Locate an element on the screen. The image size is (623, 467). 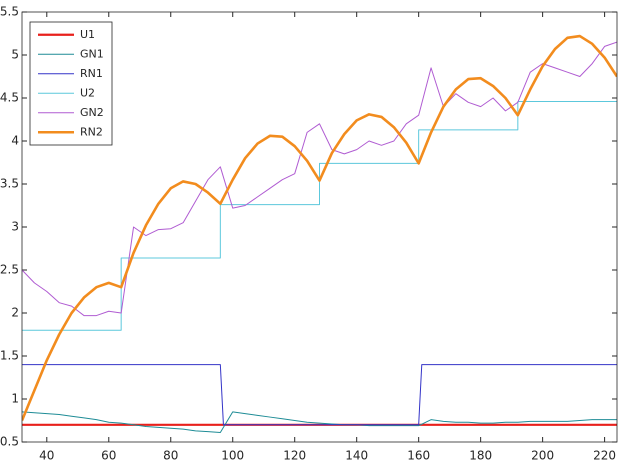
x-tick-label: 40 is located at coordinates (46, 456).